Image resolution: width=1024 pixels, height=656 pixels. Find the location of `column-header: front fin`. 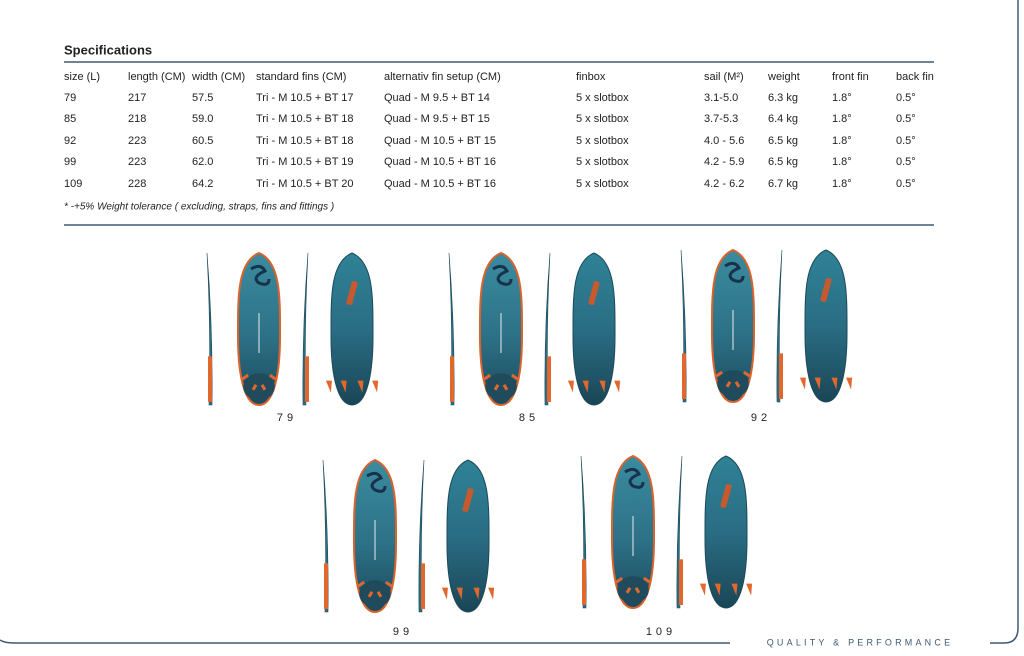

column-header: front fin is located at coordinates (850, 77).